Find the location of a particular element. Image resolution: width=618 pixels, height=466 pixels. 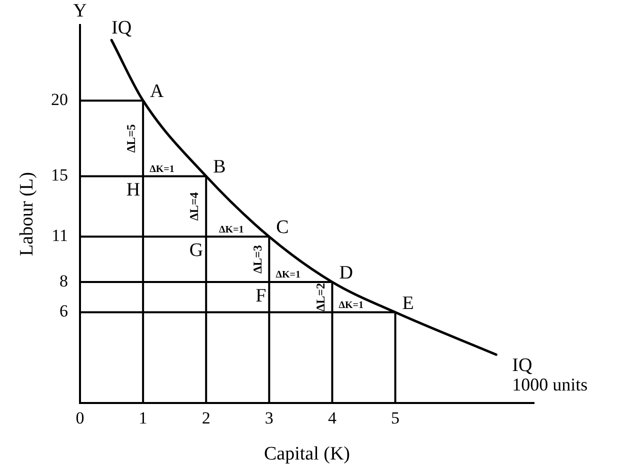

annotation: ΔL=2 is located at coordinates (320, 297).